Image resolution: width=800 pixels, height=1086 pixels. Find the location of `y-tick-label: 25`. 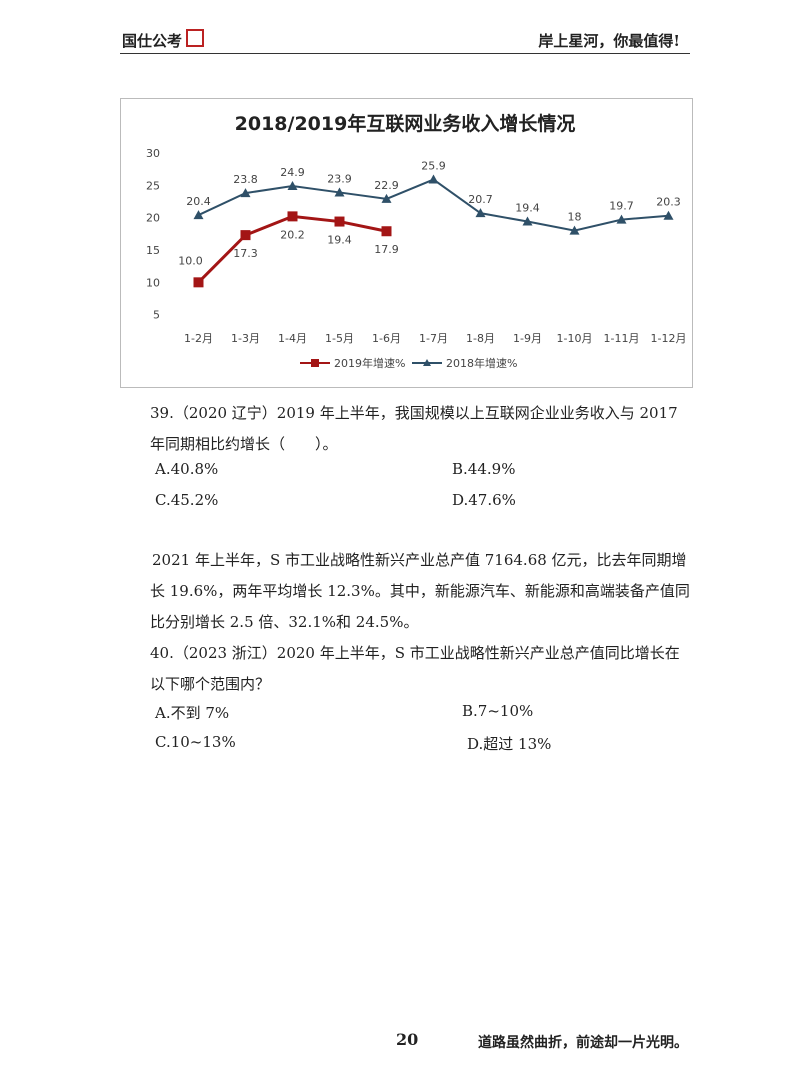

y-tick-label: 25 is located at coordinates (153, 185).